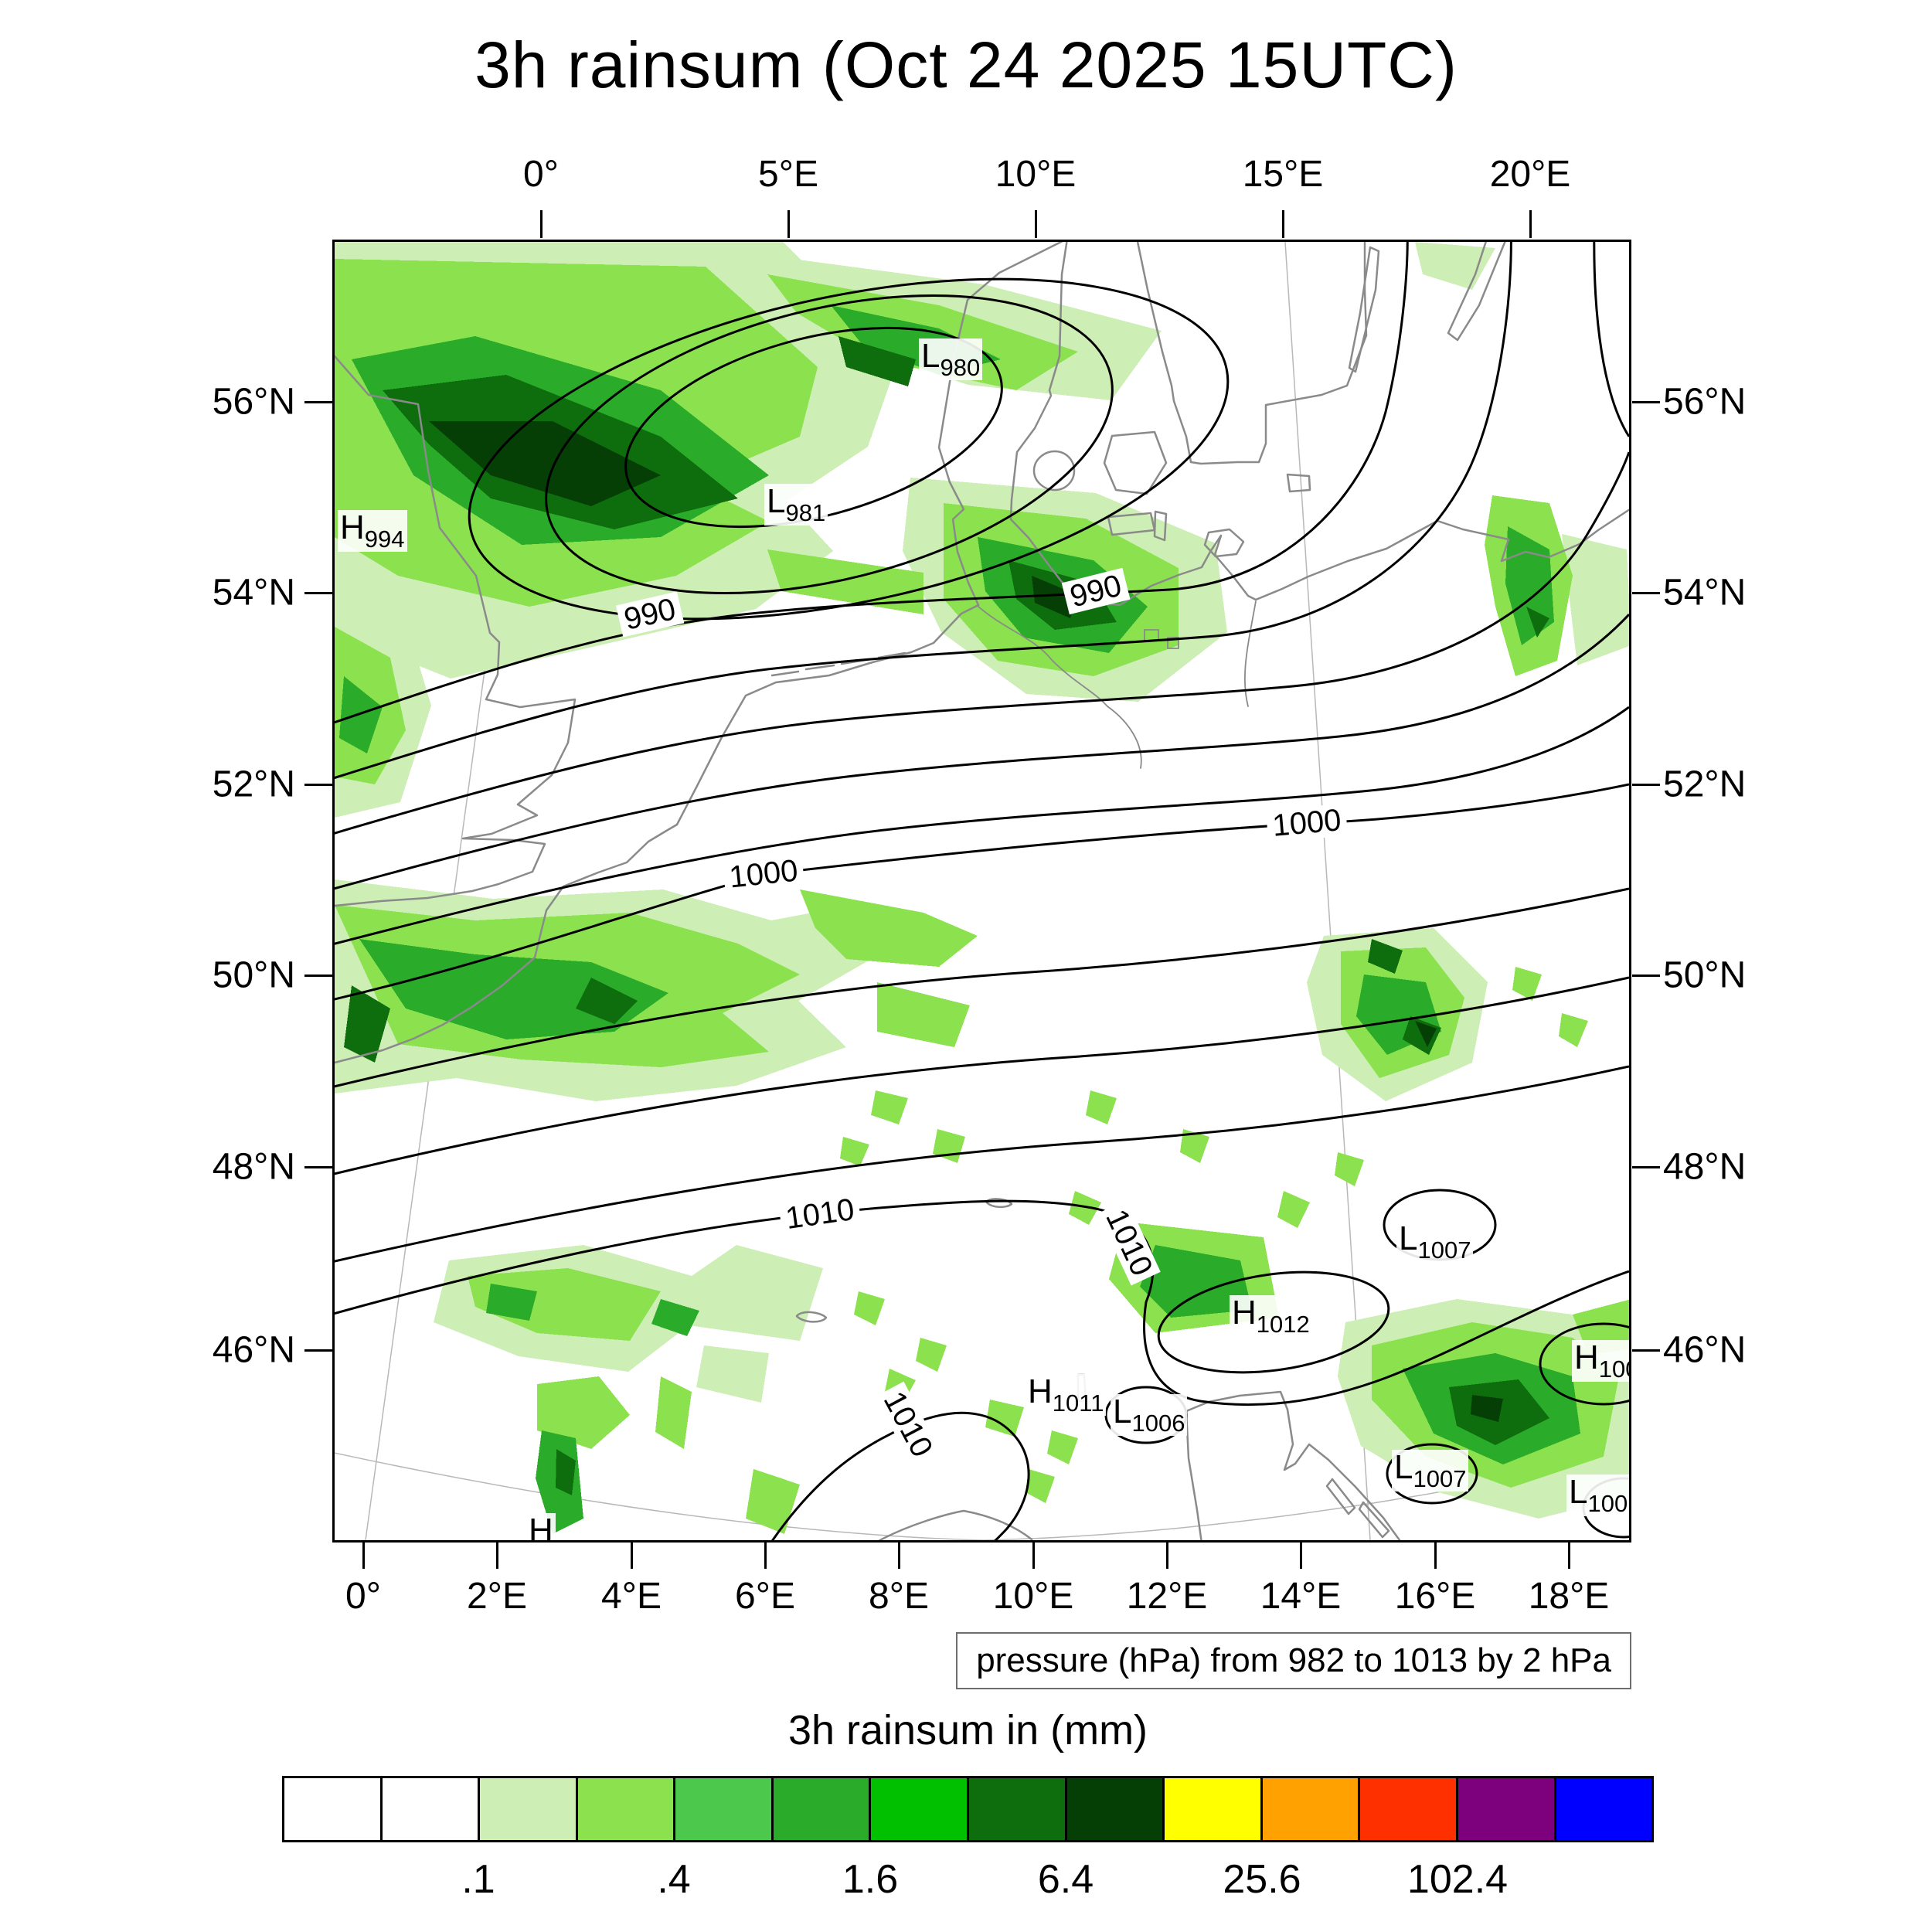 The image size is (1932, 1932). I want to click on contour-label: 1000, so click(1307, 823).